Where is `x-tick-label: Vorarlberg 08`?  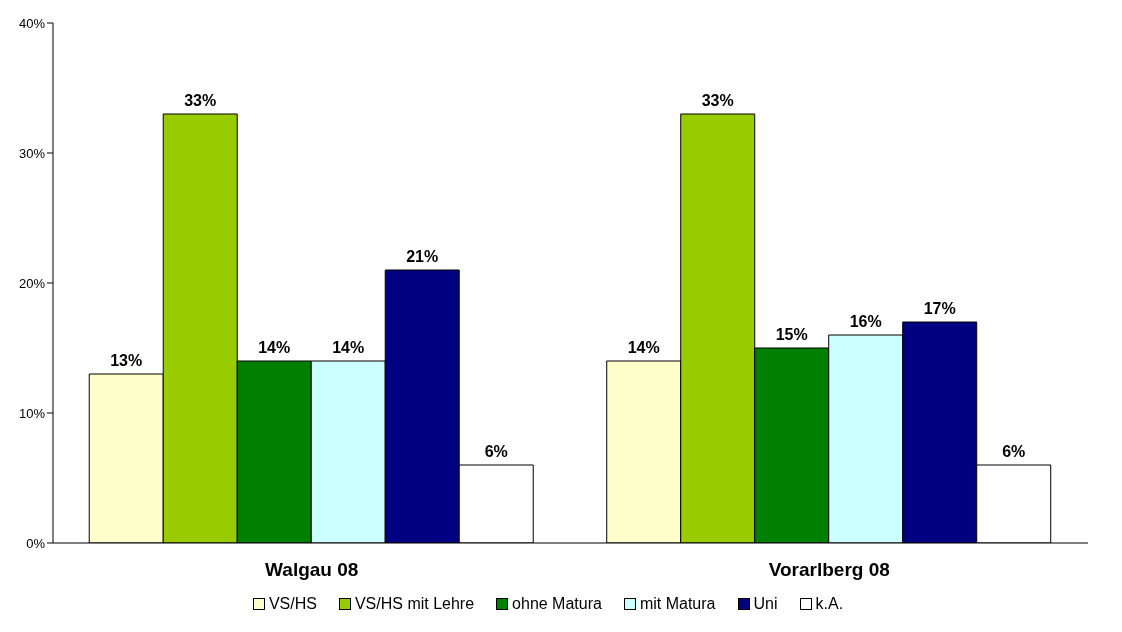 x-tick-label: Vorarlberg 08 is located at coordinates (829, 570).